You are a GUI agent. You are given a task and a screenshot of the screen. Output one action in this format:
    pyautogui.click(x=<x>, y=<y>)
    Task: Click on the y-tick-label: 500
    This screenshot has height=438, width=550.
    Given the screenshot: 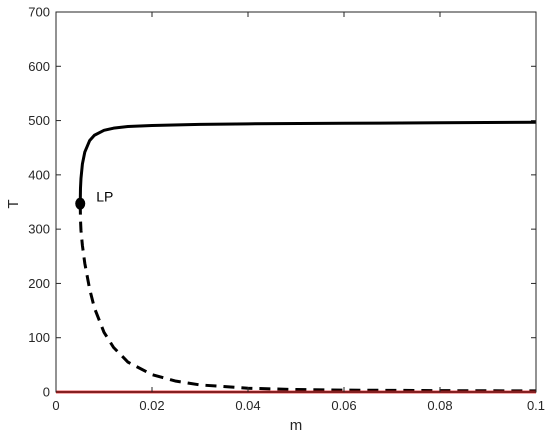 What is the action you would take?
    pyautogui.click(x=39, y=120)
    